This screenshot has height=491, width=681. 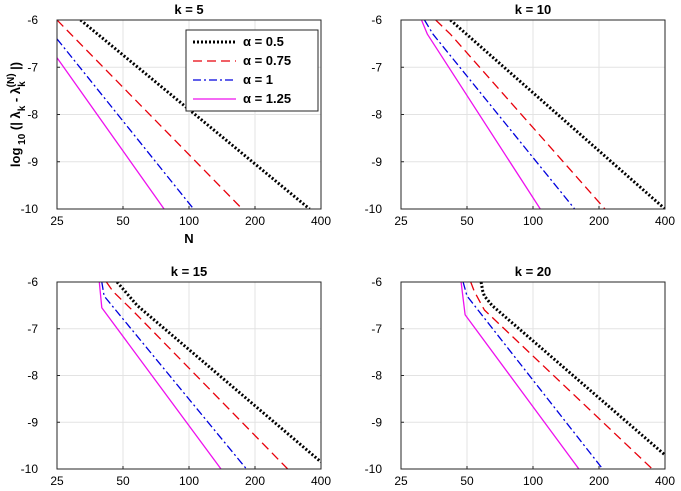 I want to click on legend-entry-label: α = 0.5, so click(x=263, y=41).